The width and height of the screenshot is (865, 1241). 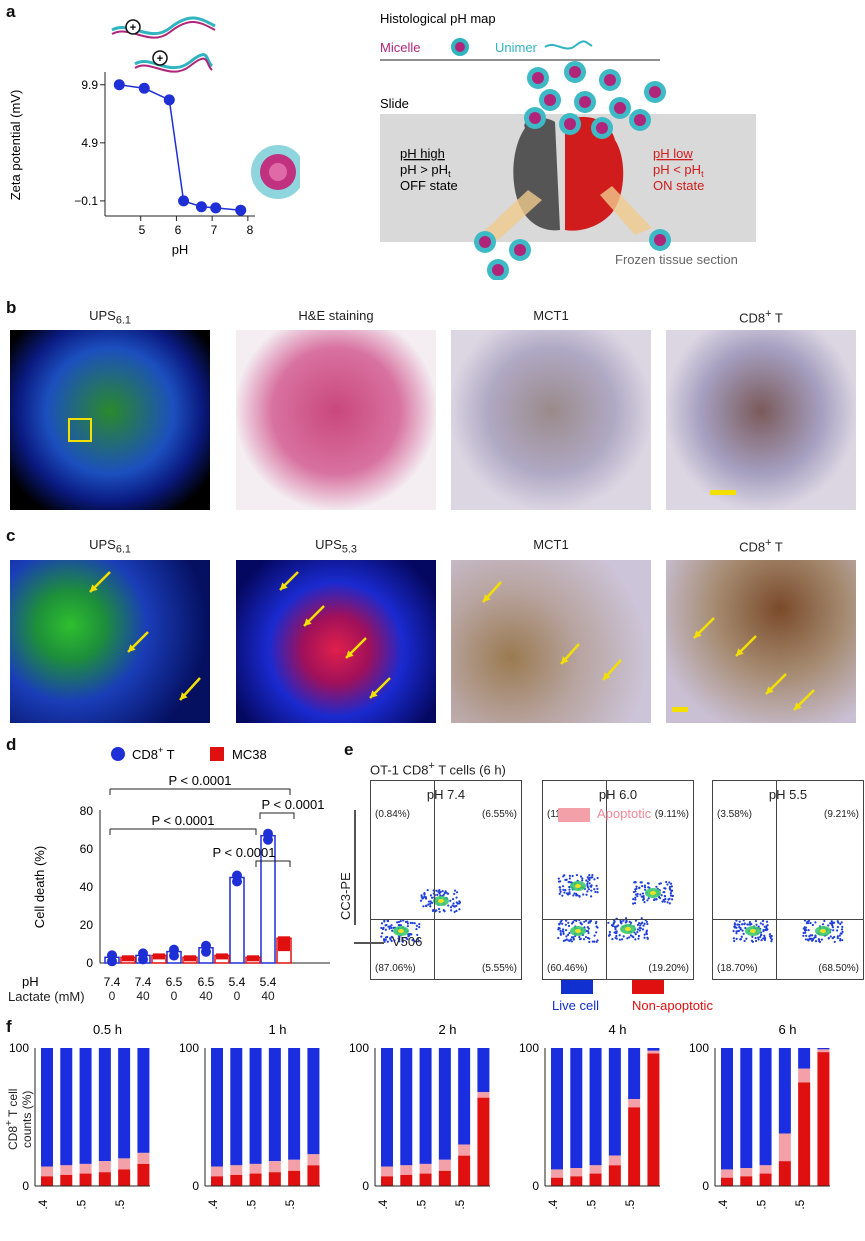 I want to click on flow-title: pH 5.5, so click(x=788, y=794).